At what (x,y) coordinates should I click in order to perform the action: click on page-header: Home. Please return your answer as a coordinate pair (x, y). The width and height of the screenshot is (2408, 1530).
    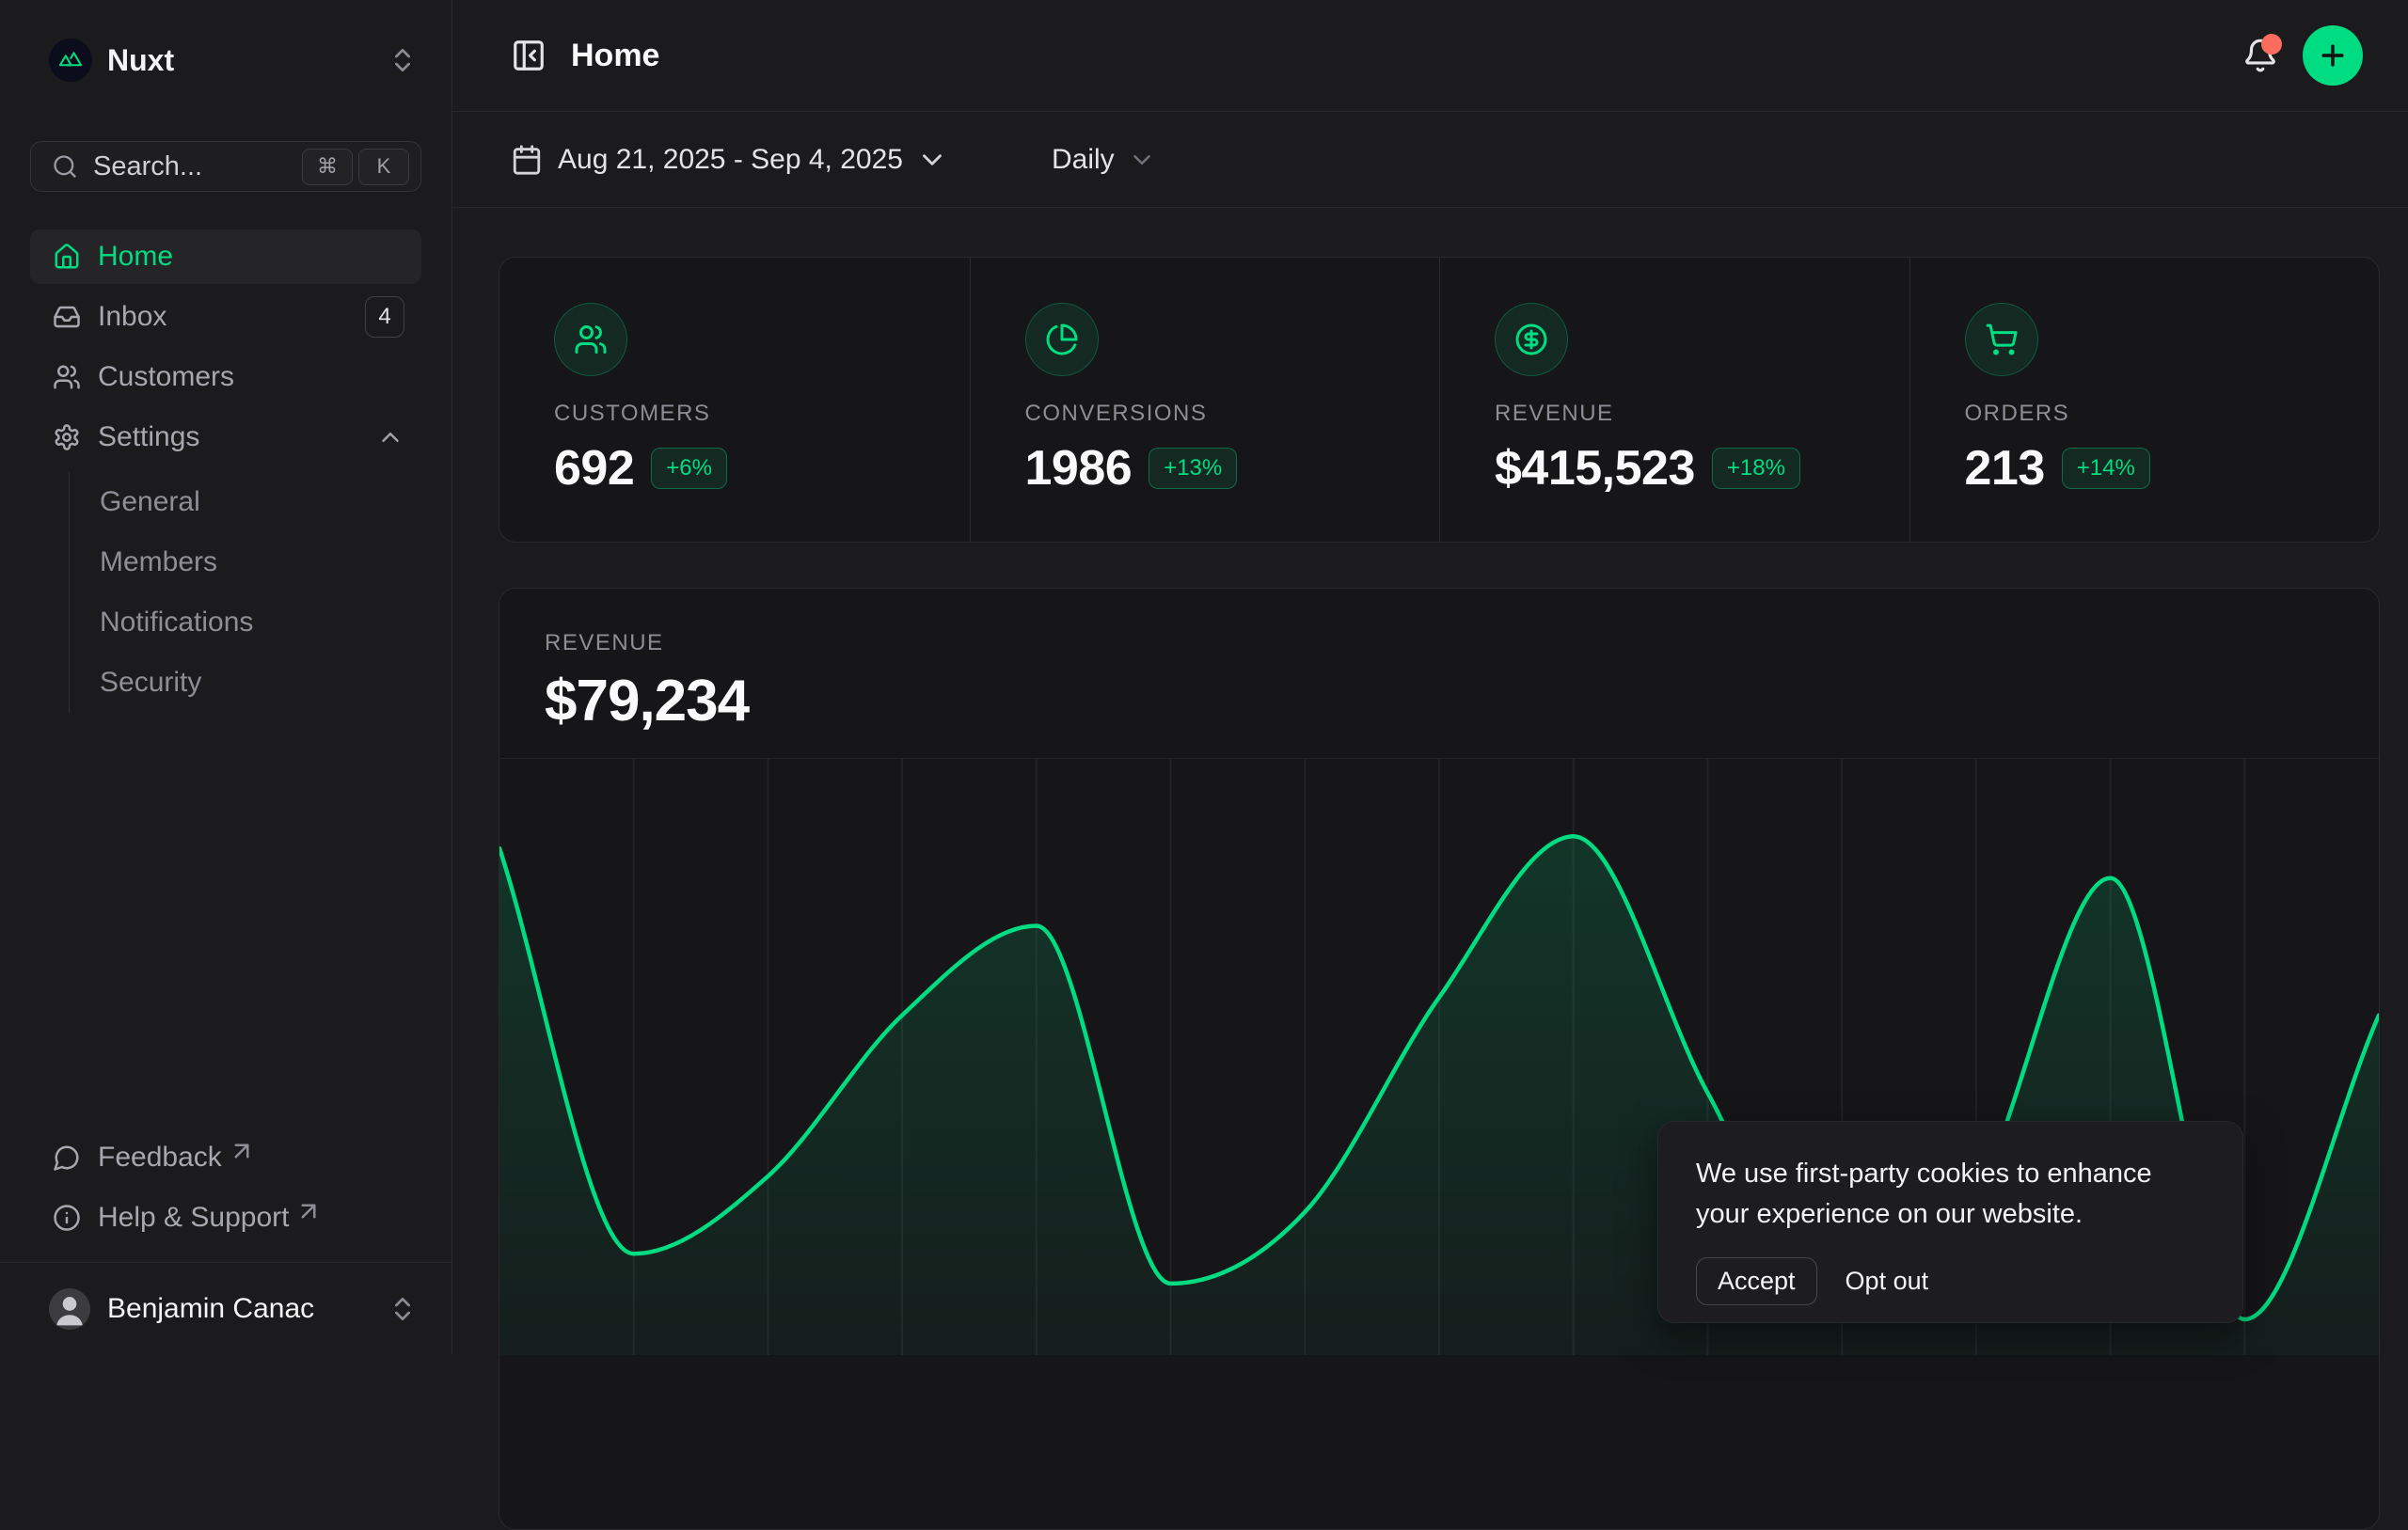
    Looking at the image, I should click on (1430, 56).